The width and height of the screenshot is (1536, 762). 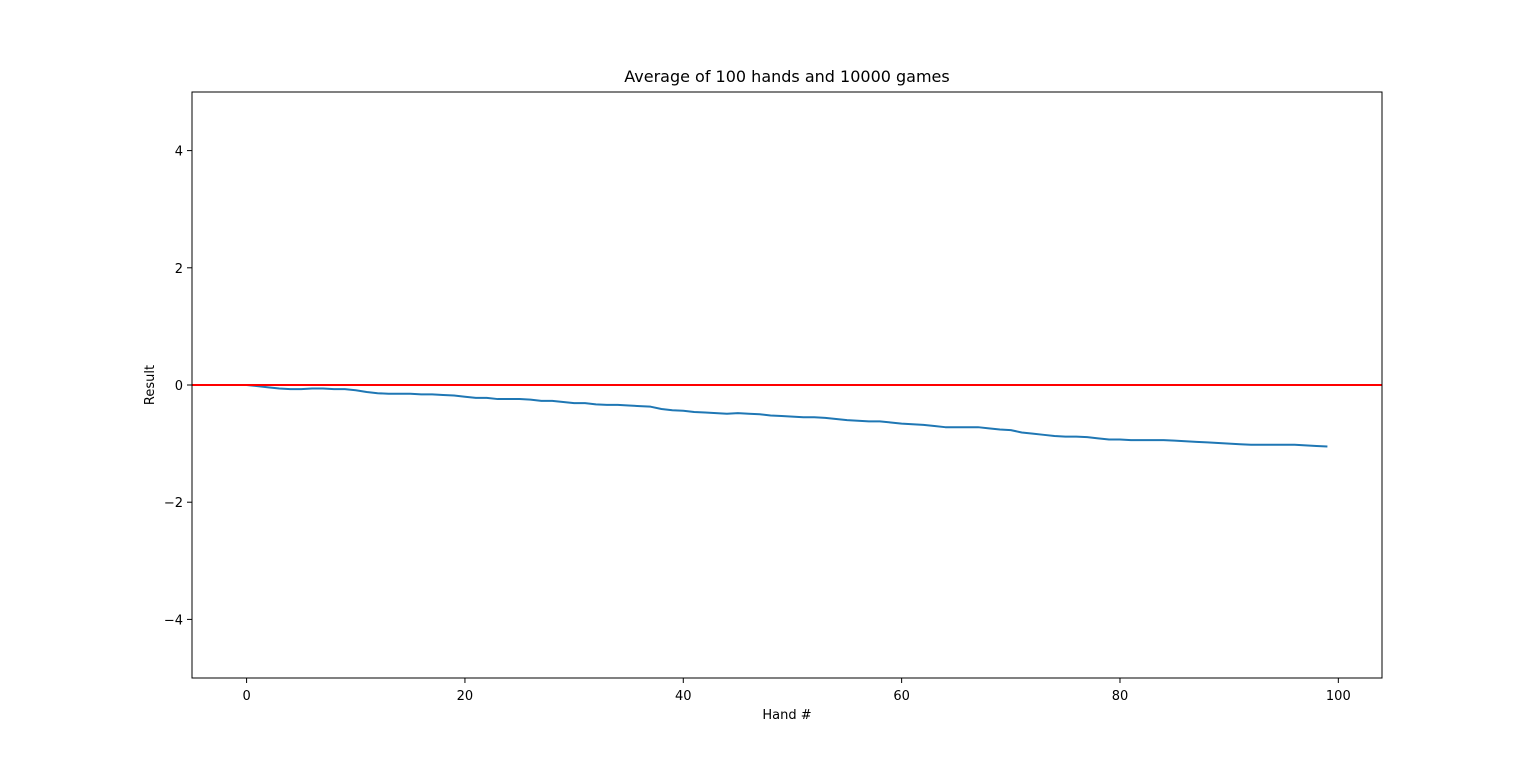 What do you see at coordinates (173, 503) in the screenshot?
I see `y-tick-label: −2` at bounding box center [173, 503].